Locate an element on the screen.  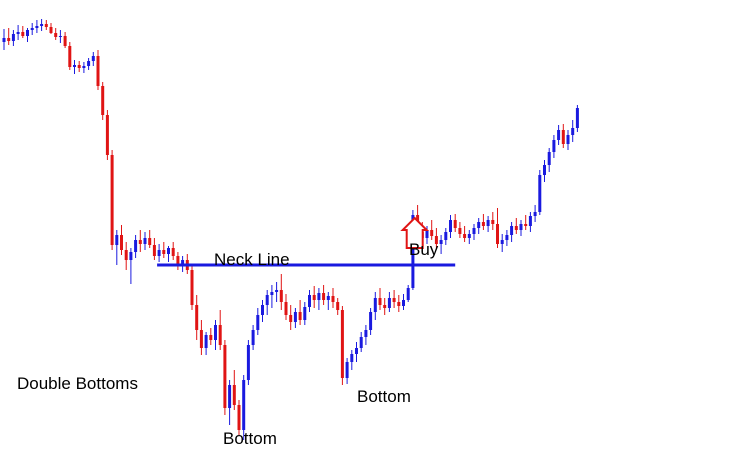
neck-line-label: Neck Line is located at coordinates (252, 259).